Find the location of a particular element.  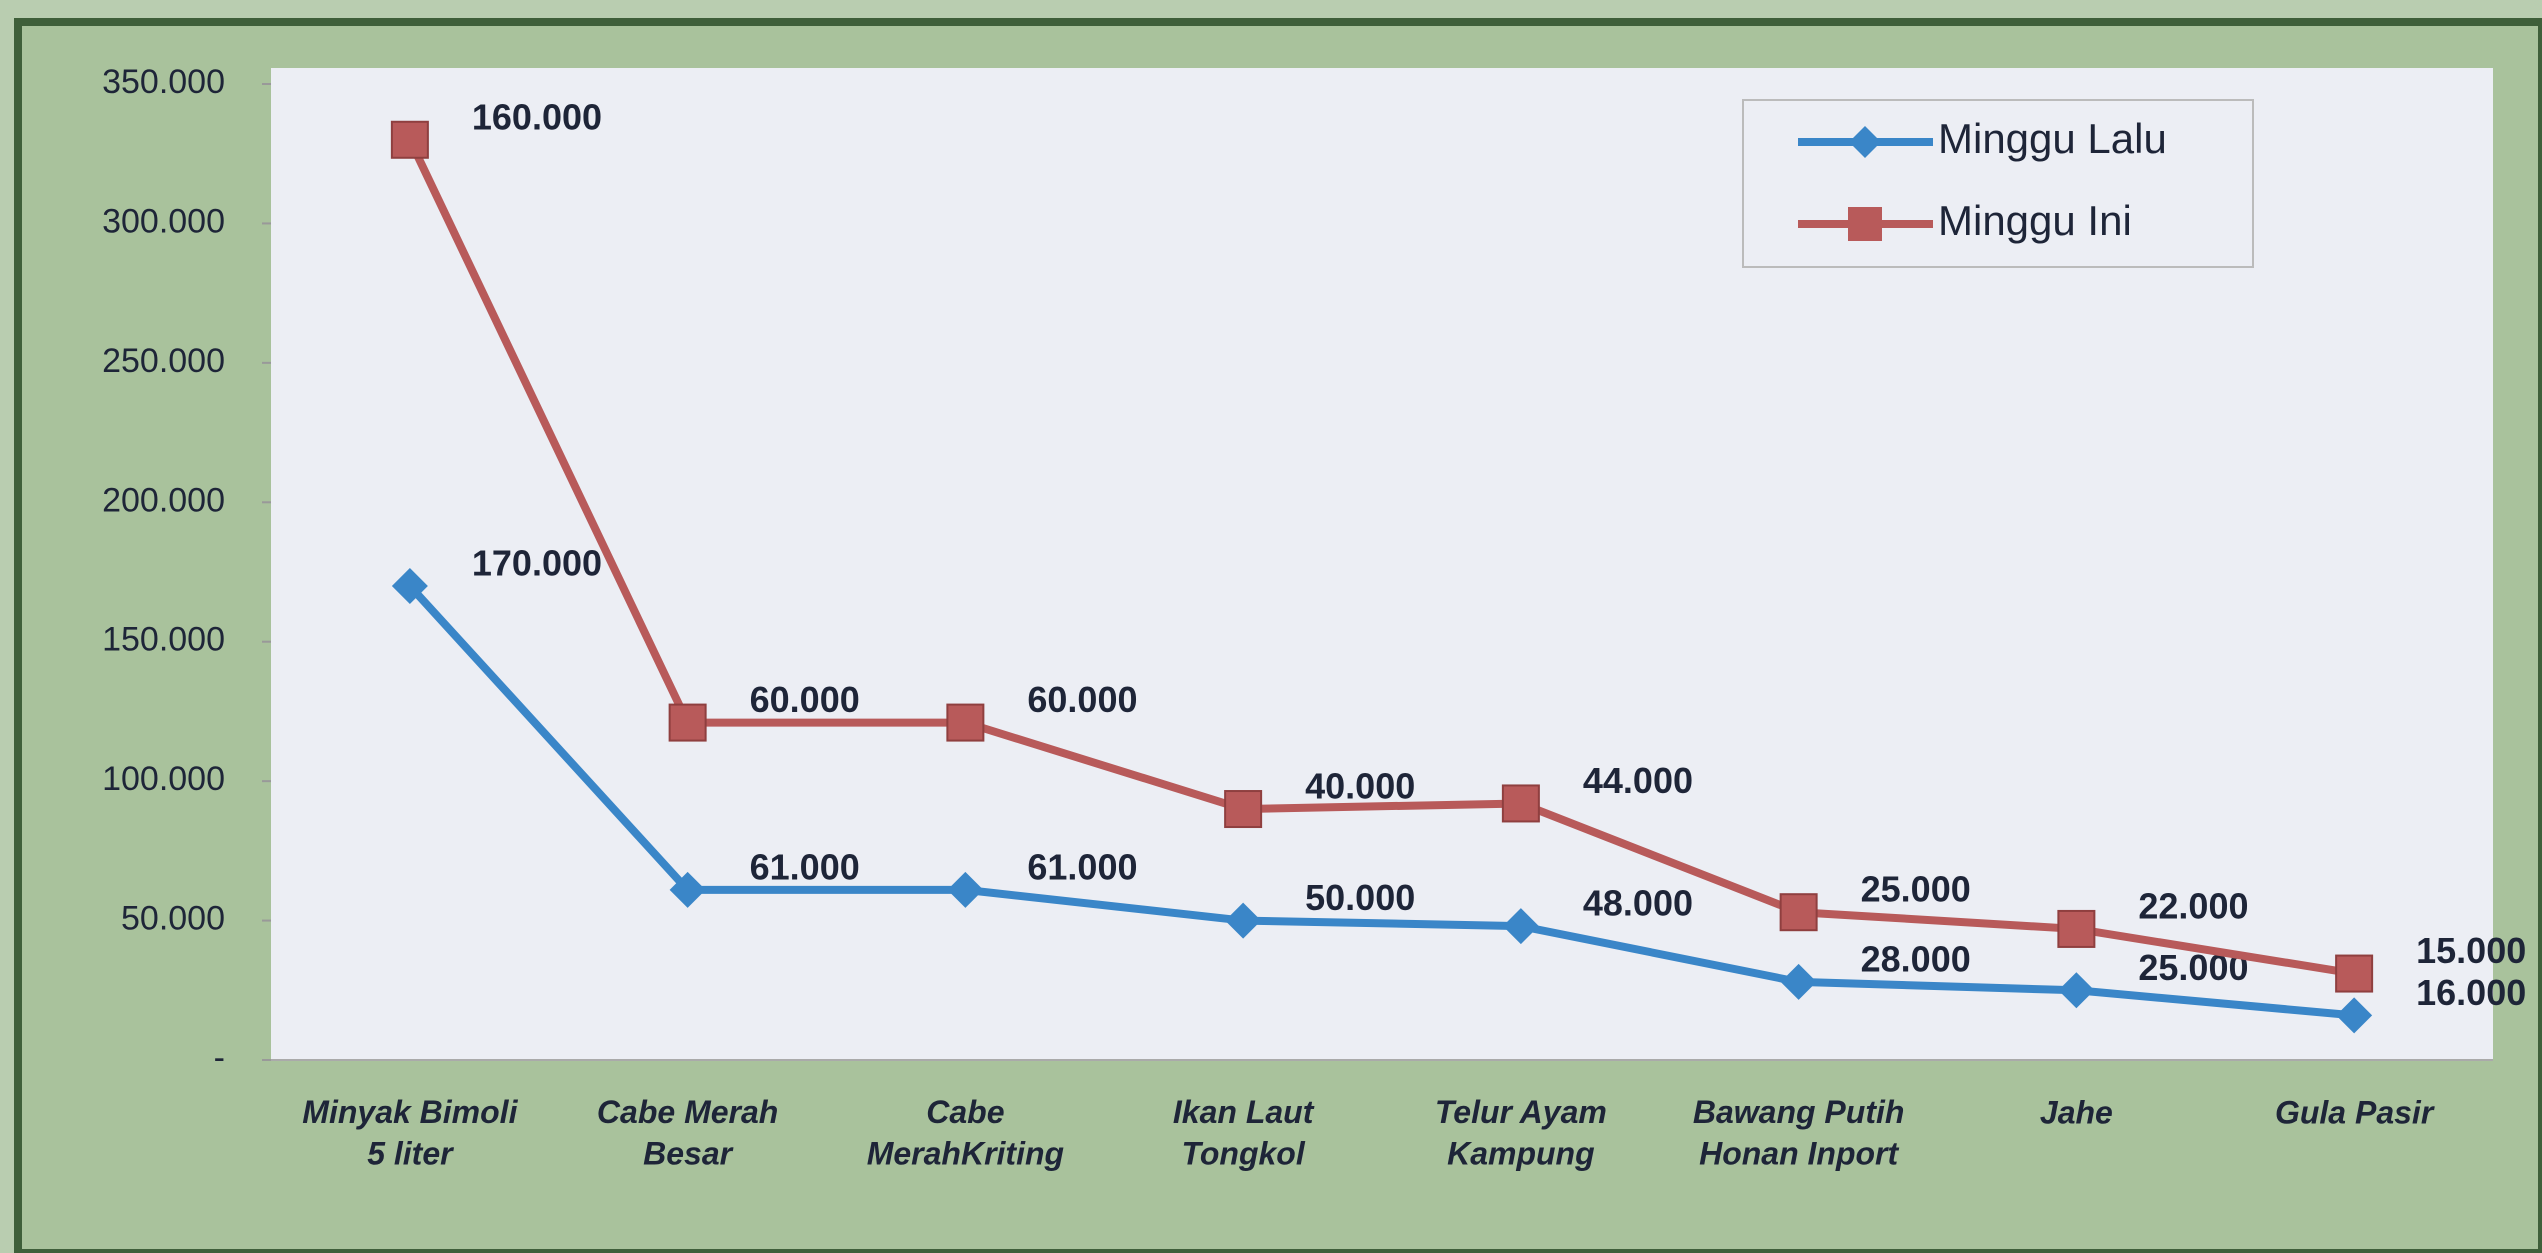

data-label: 40.000 is located at coordinates (1360, 786).